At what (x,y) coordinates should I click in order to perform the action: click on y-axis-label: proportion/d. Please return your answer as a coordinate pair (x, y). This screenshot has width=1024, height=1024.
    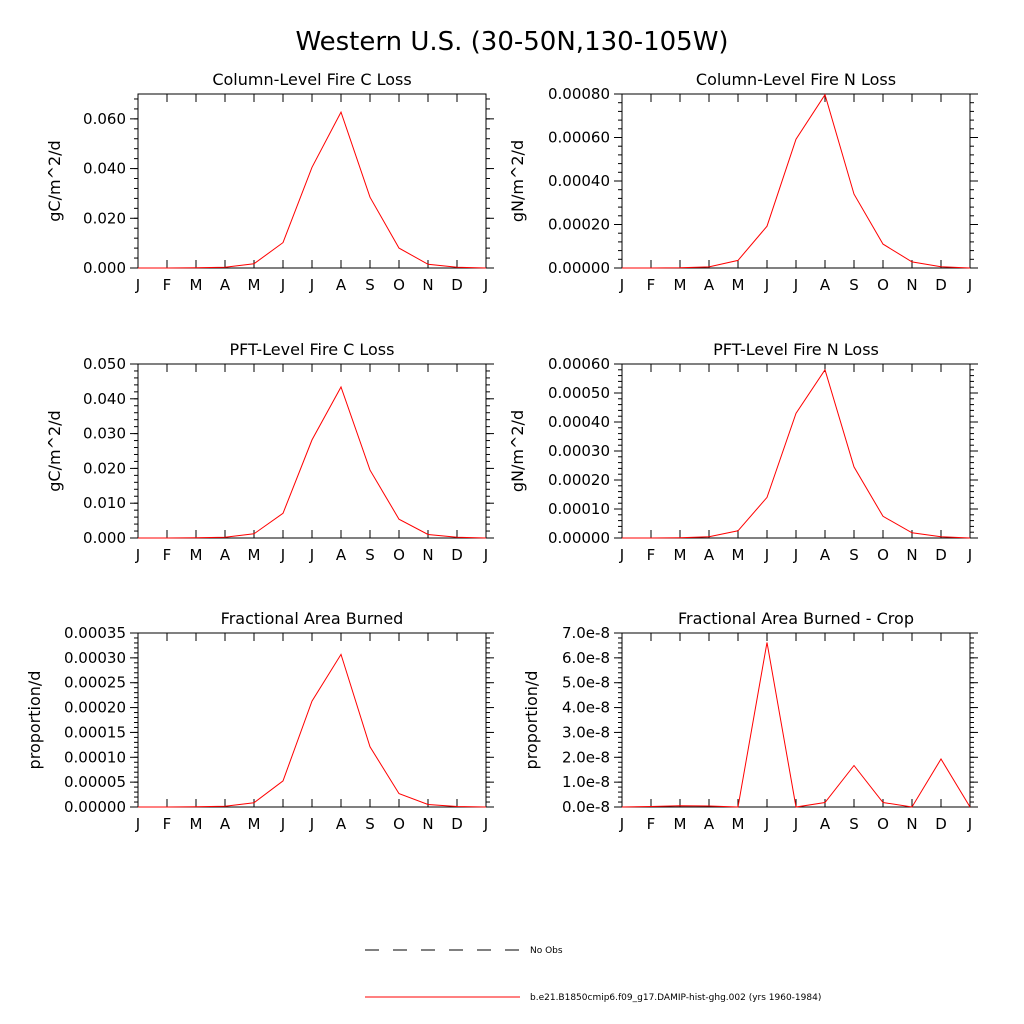
    Looking at the image, I should click on (34, 720).